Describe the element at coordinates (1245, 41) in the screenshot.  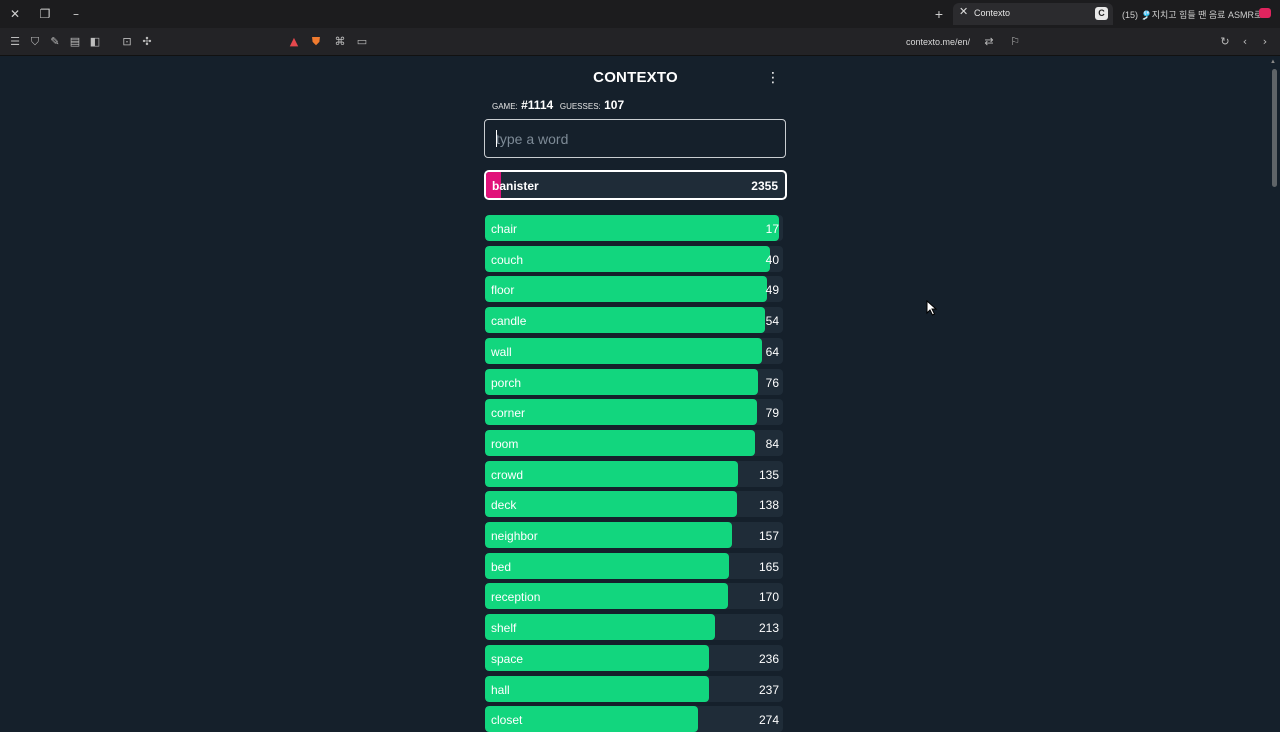
I see `back-icon: ‹` at that location.